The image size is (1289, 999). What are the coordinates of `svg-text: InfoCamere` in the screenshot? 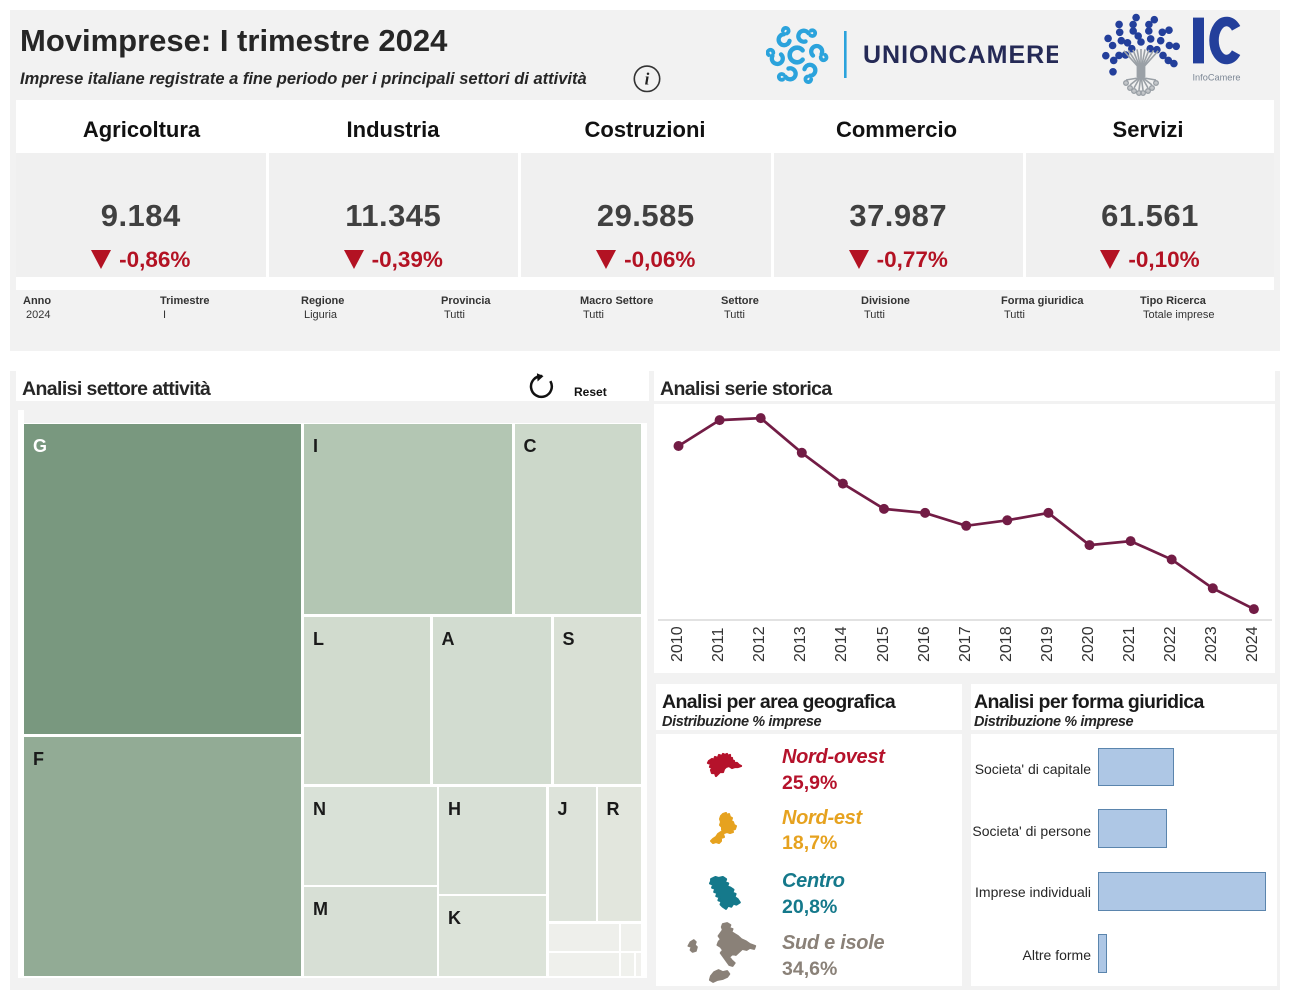 It's located at (1217, 77).